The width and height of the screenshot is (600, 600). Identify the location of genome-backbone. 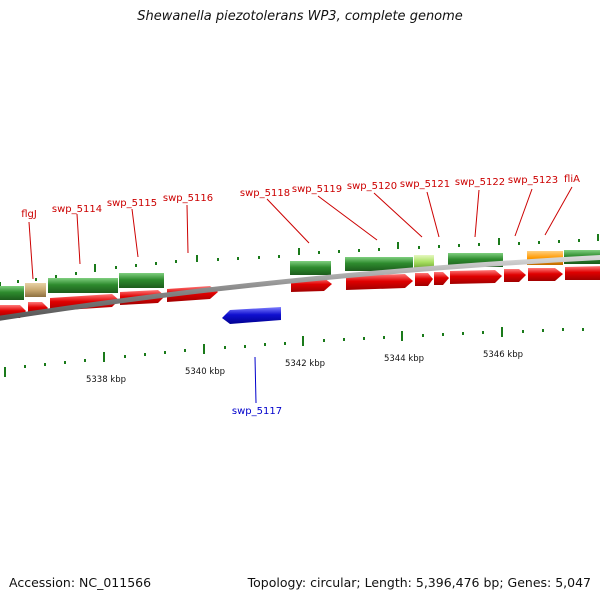
(300, 288).